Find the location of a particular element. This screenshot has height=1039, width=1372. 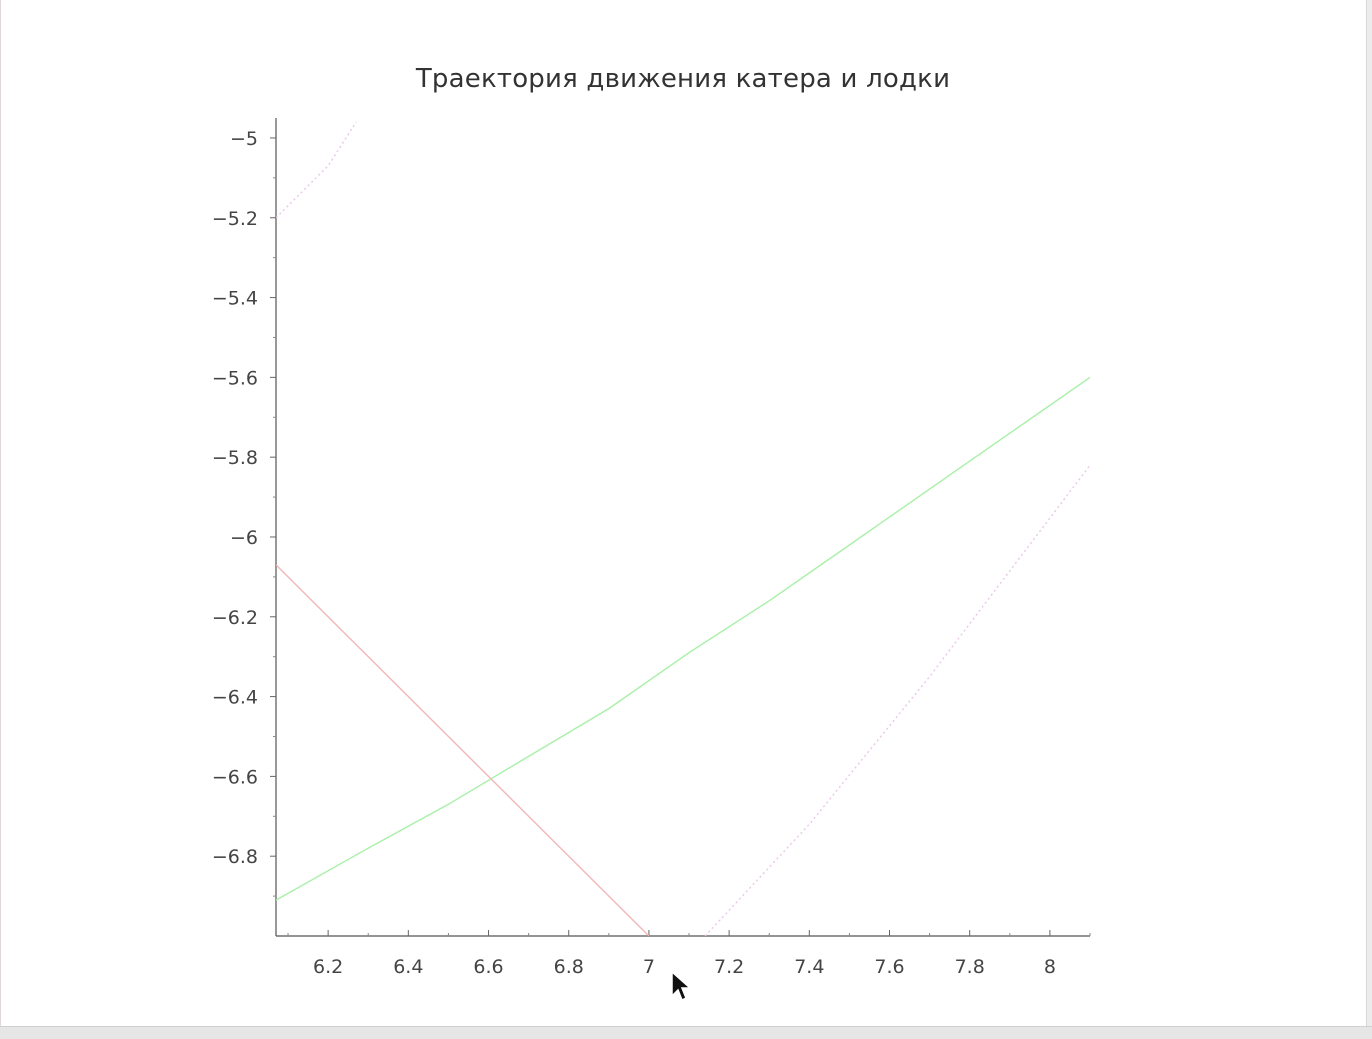

y-tick-label: −6.8 is located at coordinates (235, 857).